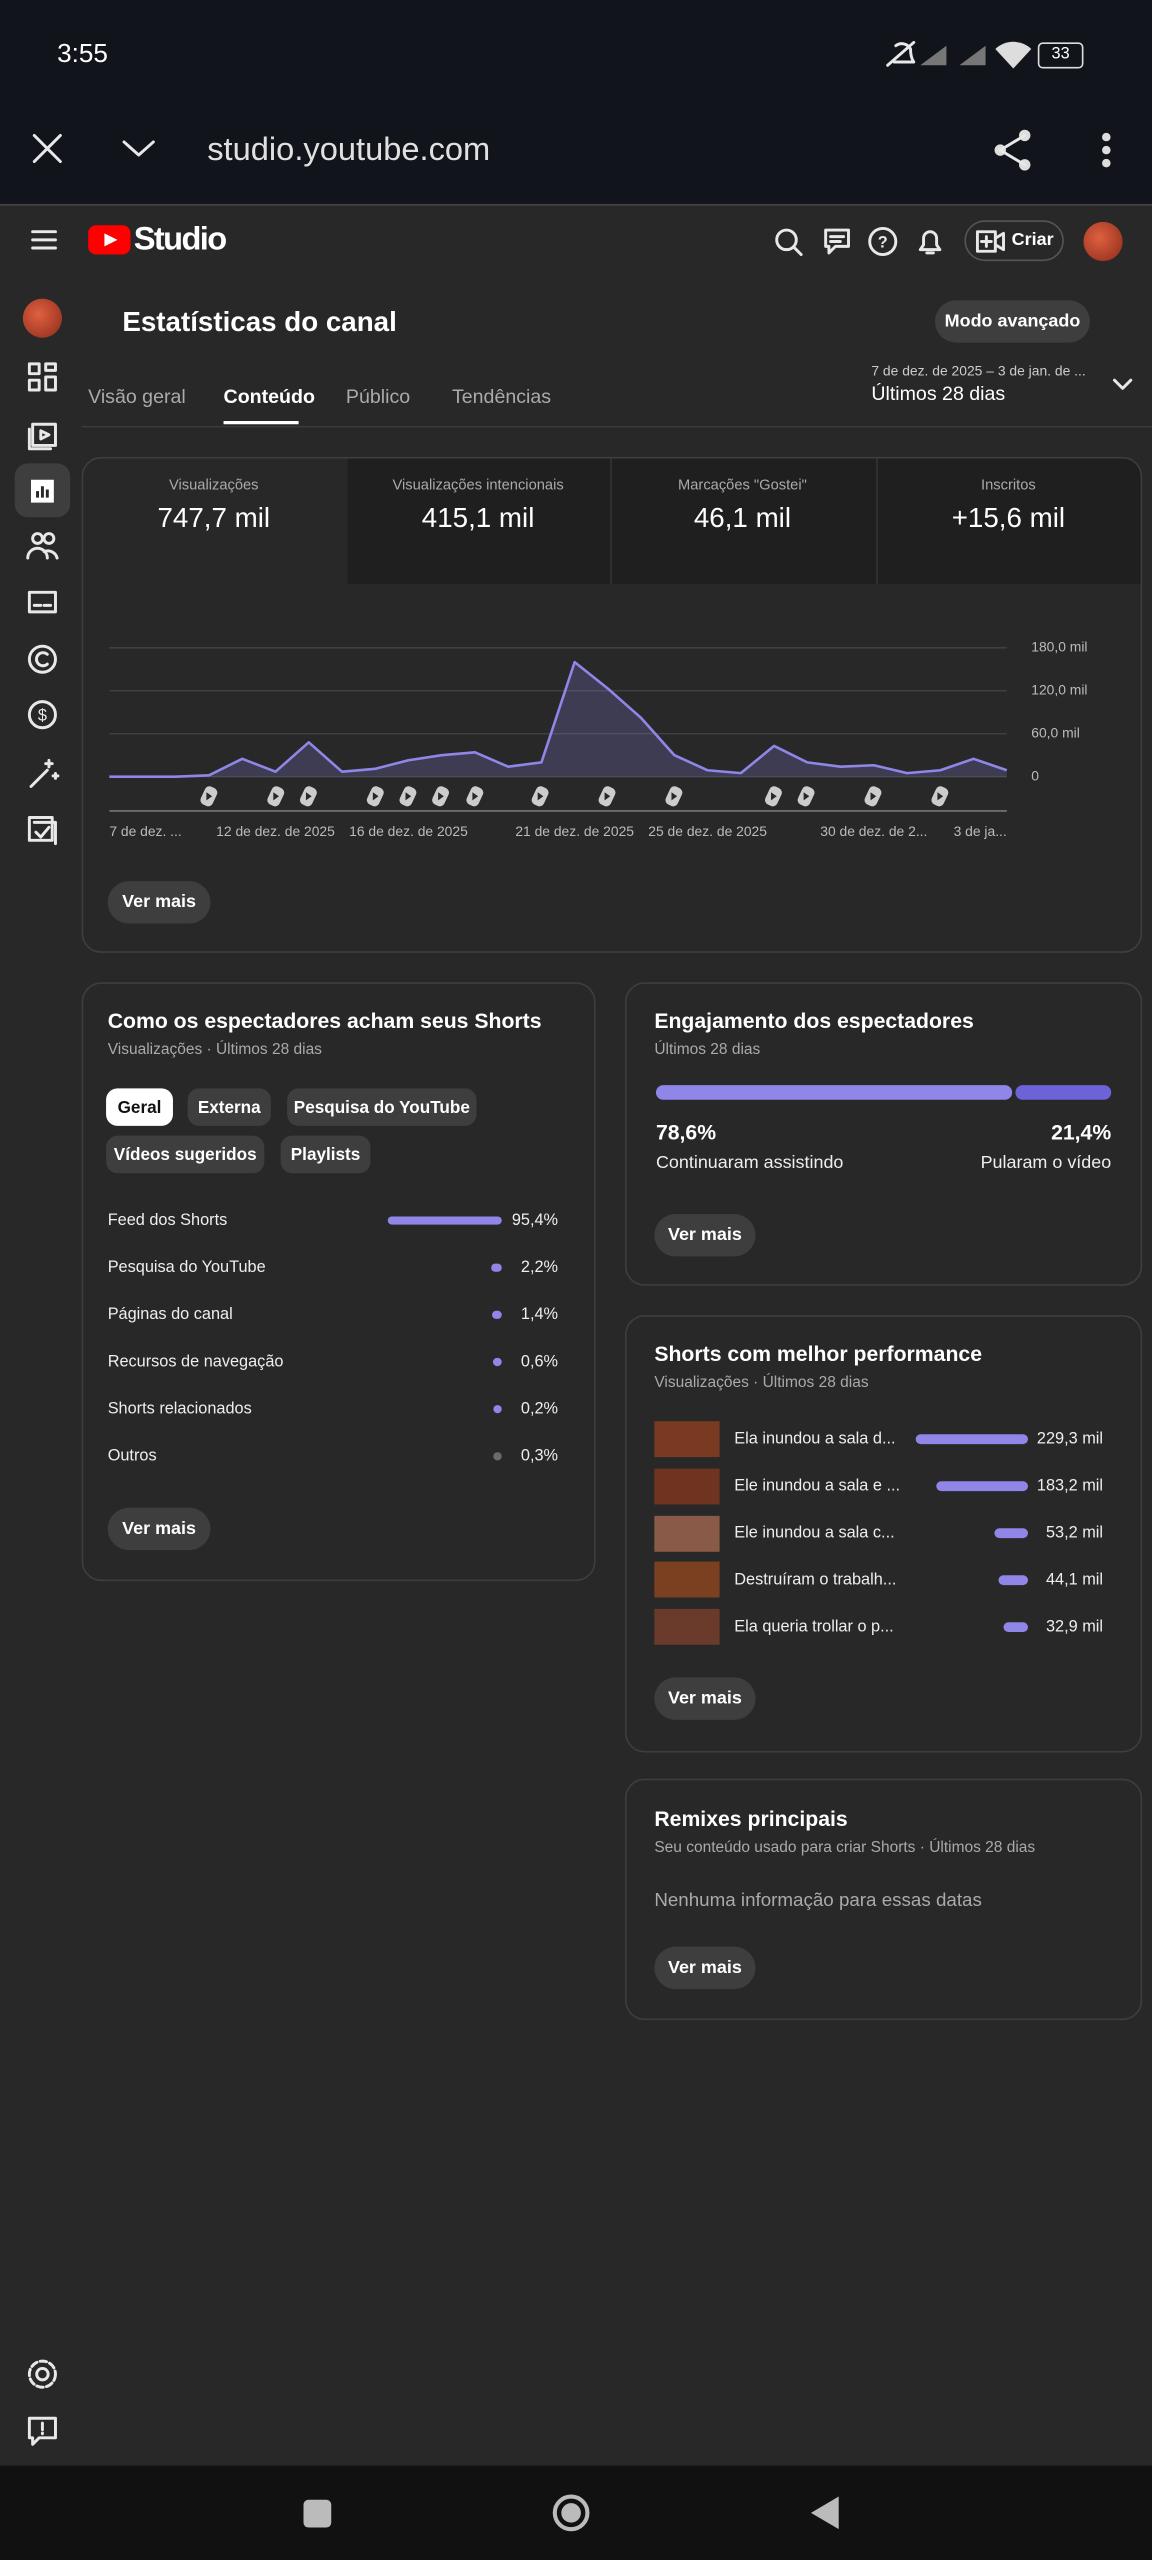  I want to click on create-button, so click(1014, 241).